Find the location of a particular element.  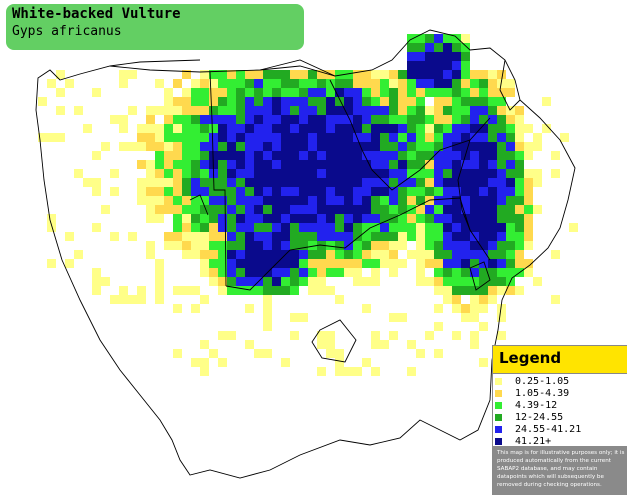

legend-swatch is located at coordinates (498, 417).